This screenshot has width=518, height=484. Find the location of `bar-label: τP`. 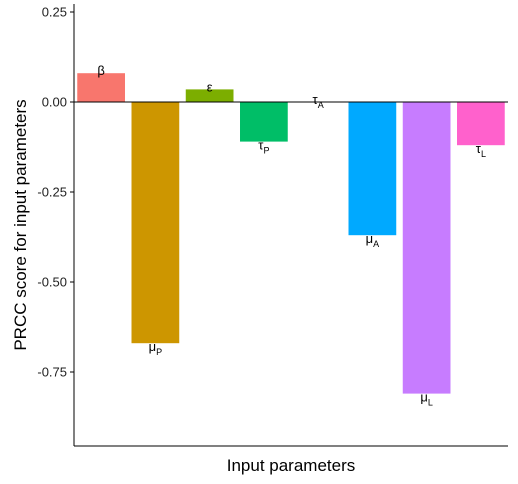

bar-label: τP is located at coordinates (263, 147).